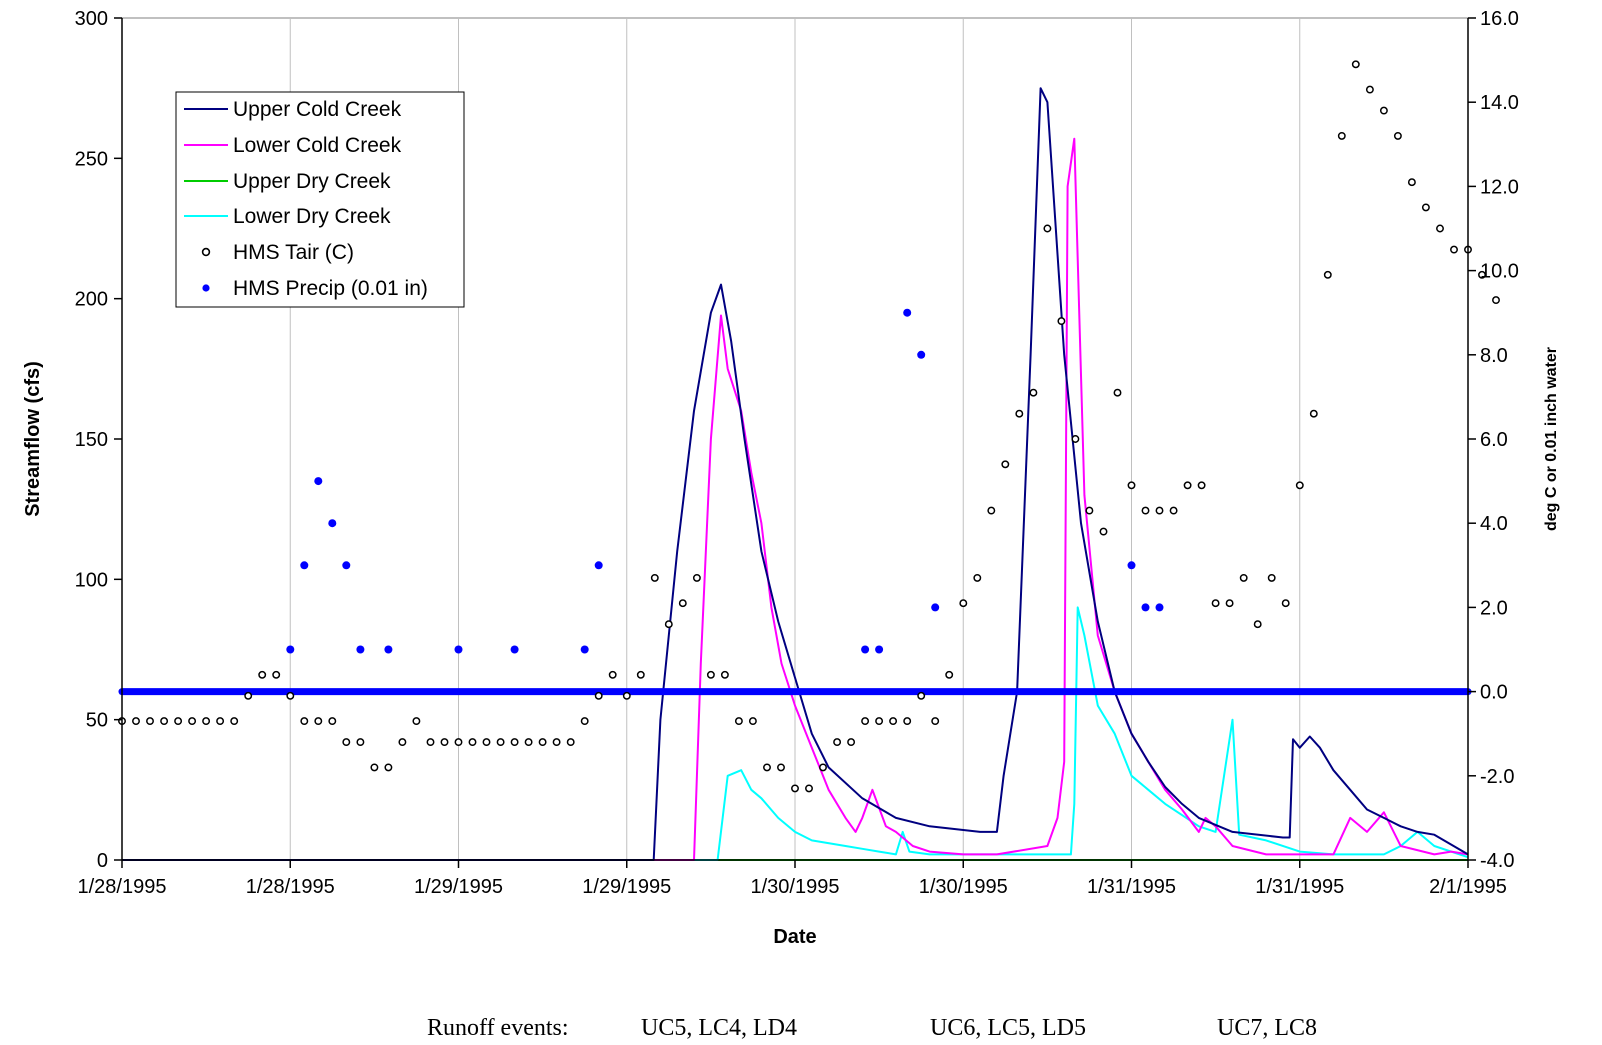  What do you see at coordinates (1494, 693) in the screenshot?
I see `y2-tick-label: 0.0` at bounding box center [1494, 693].